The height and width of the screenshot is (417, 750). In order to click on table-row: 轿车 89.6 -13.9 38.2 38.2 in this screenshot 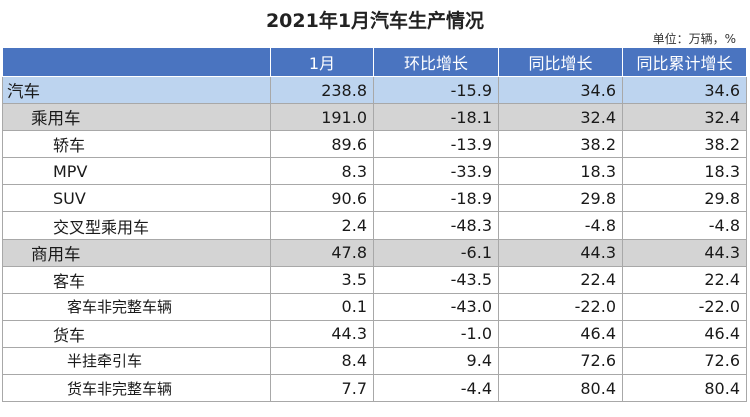, I will do `click(374, 144)`.